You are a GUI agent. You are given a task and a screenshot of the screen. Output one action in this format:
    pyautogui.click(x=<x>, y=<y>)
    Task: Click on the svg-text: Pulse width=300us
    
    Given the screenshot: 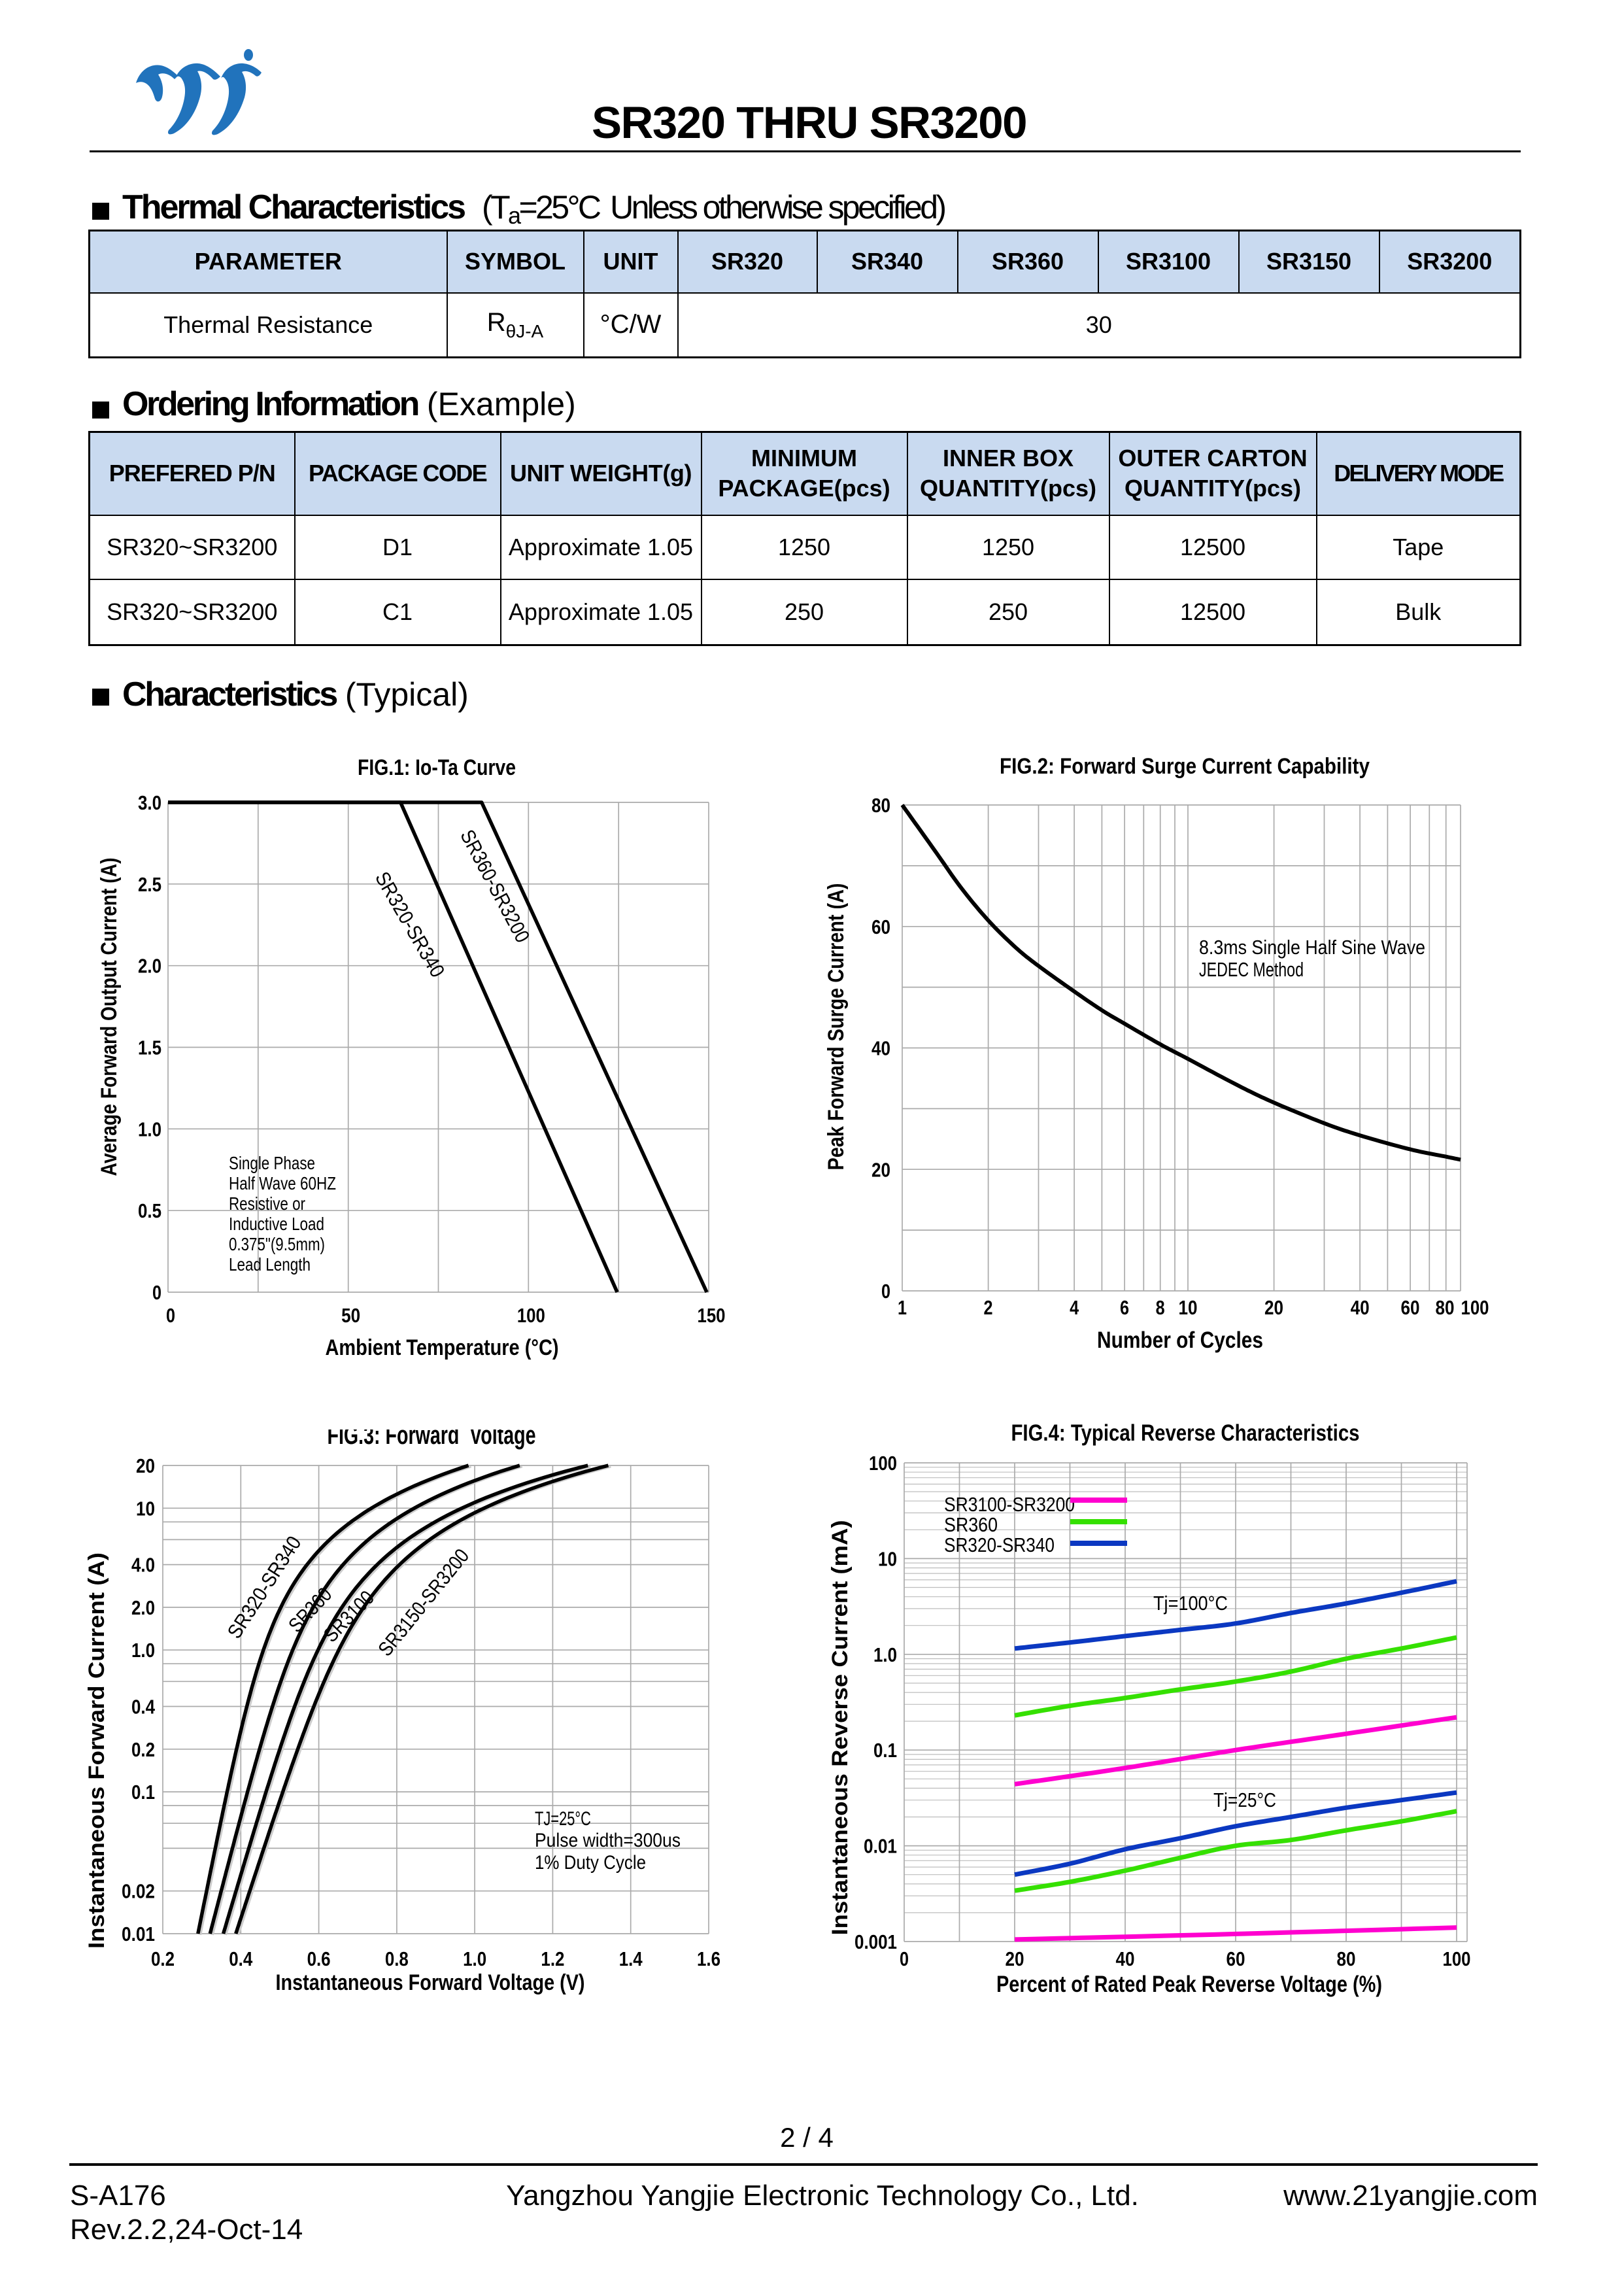 What is the action you would take?
    pyautogui.click(x=608, y=1841)
    